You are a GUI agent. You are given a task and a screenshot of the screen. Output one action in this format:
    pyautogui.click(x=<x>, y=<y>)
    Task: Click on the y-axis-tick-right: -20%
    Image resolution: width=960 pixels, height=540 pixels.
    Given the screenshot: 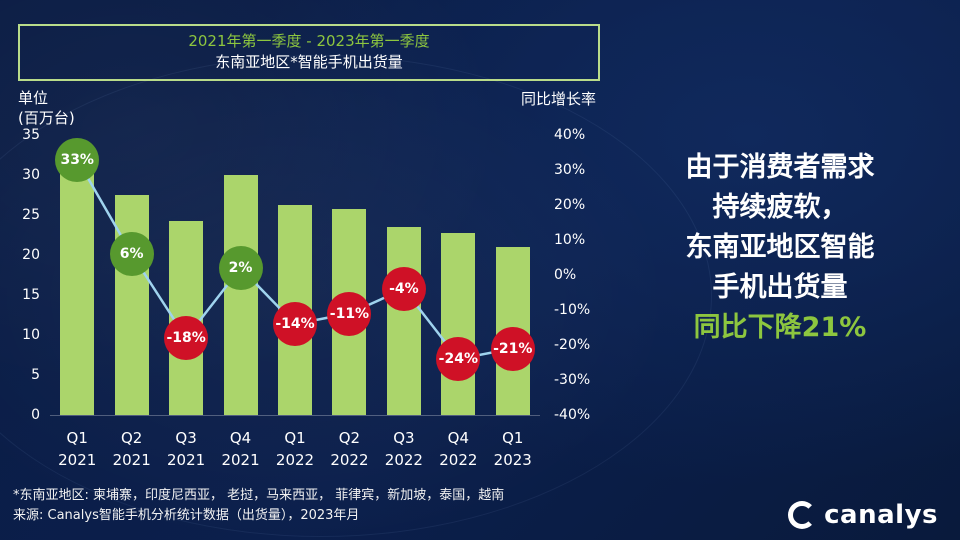 What is the action you would take?
    pyautogui.click(x=572, y=345)
    